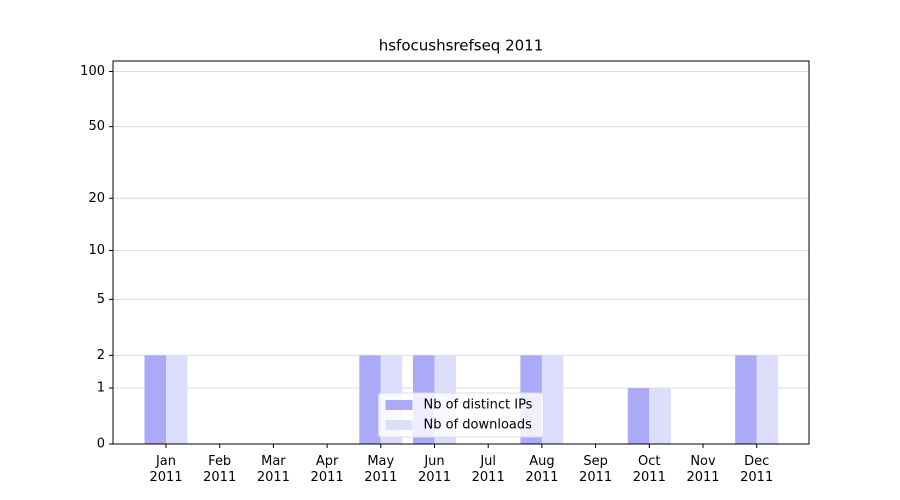 This screenshot has height=500, width=900. I want to click on x-tick-label: Mar 2011, so click(273, 469).